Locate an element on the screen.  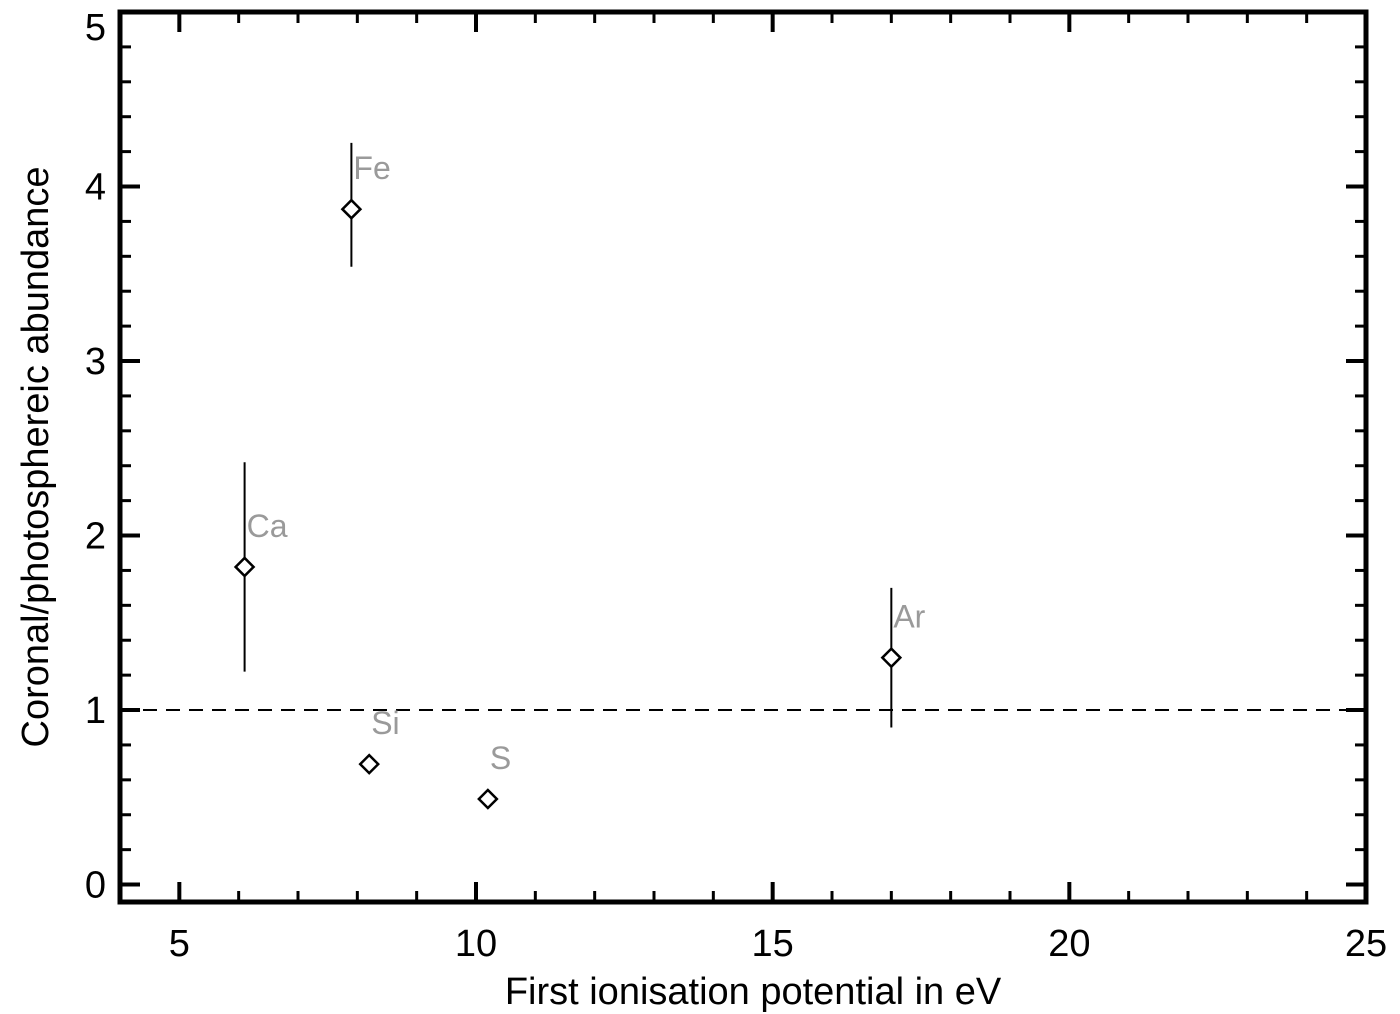
marker-fe is located at coordinates (351, 209).